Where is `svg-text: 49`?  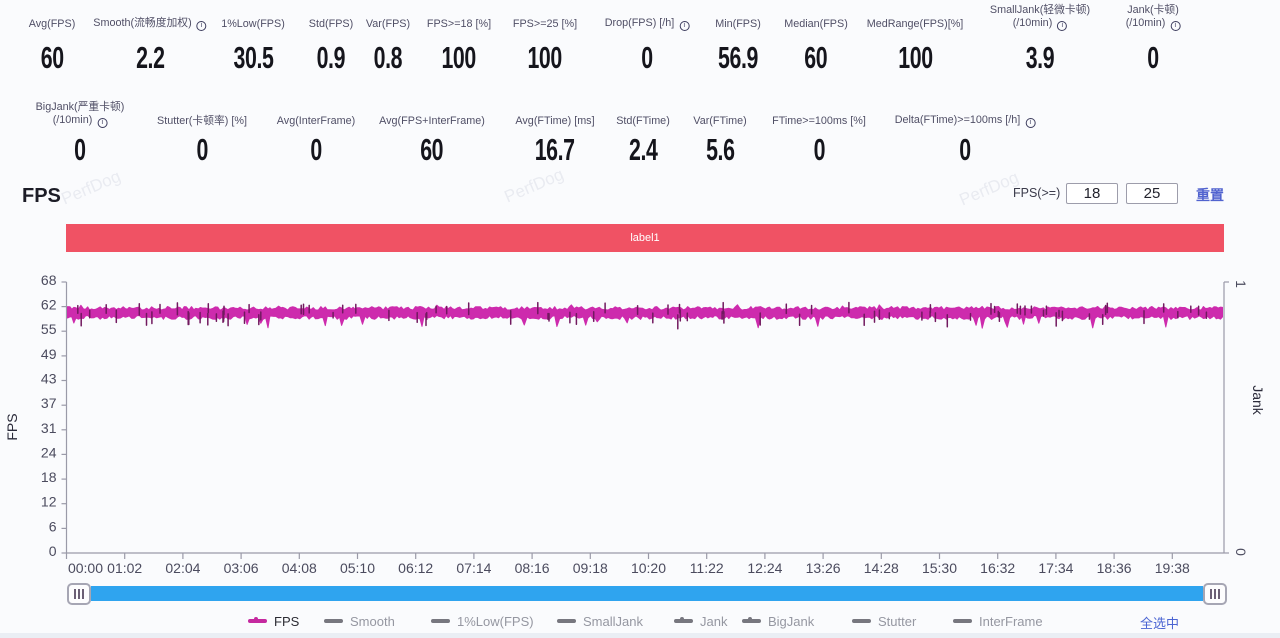 svg-text: 49 is located at coordinates (49, 354).